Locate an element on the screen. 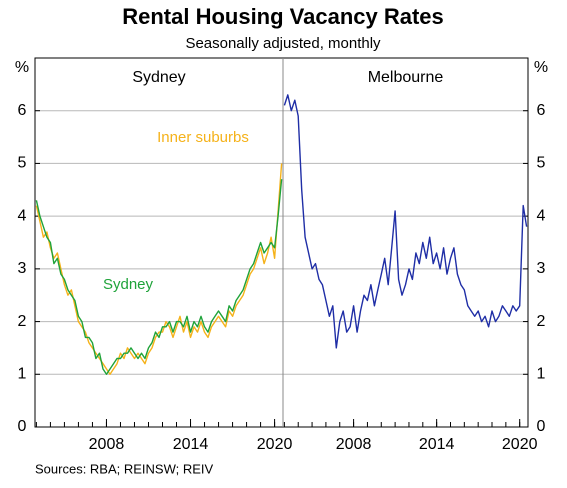  chart-title: Rental Housing Vacancy Rates is located at coordinates (283, 16).